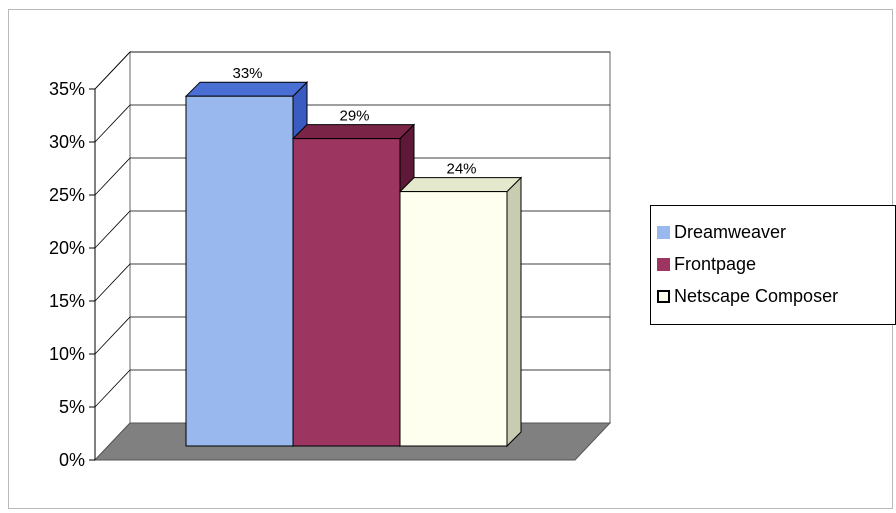  I want to click on bar-top-frontpage, so click(353, 132).